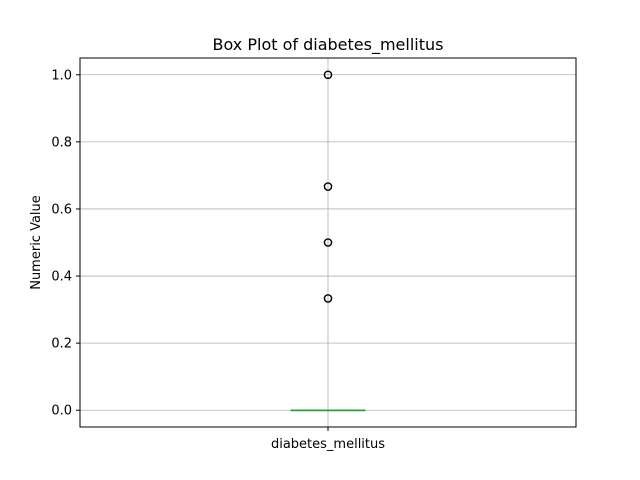 This screenshot has height=480, width=640. I want to click on y-tick-label: 0.0, so click(61, 411).